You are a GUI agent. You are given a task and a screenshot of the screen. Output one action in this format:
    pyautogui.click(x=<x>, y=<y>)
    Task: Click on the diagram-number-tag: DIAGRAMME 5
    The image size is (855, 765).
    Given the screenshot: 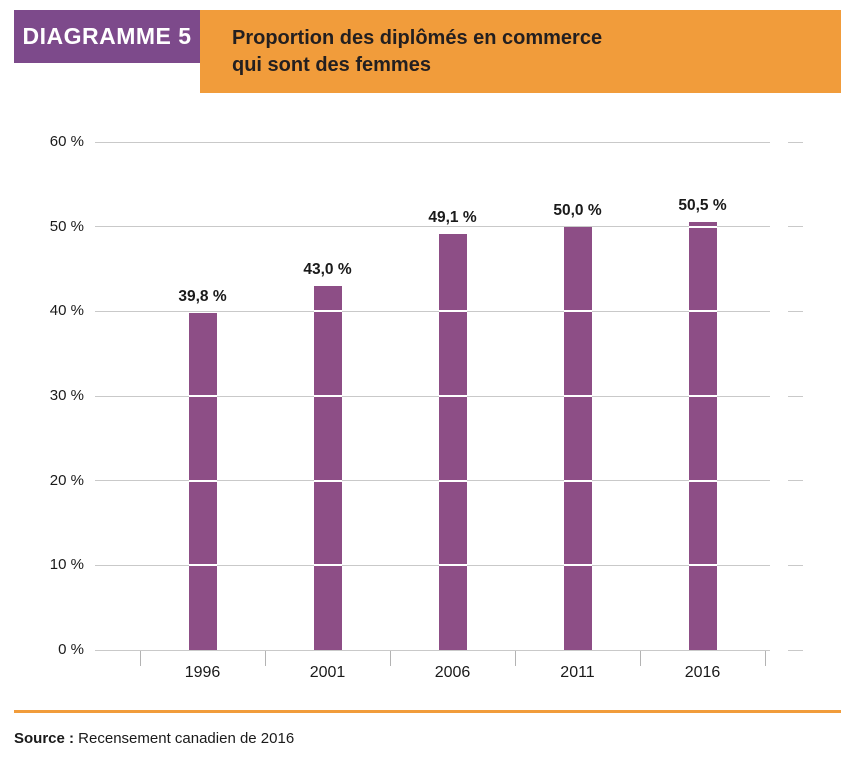 What is the action you would take?
    pyautogui.click(x=107, y=36)
    